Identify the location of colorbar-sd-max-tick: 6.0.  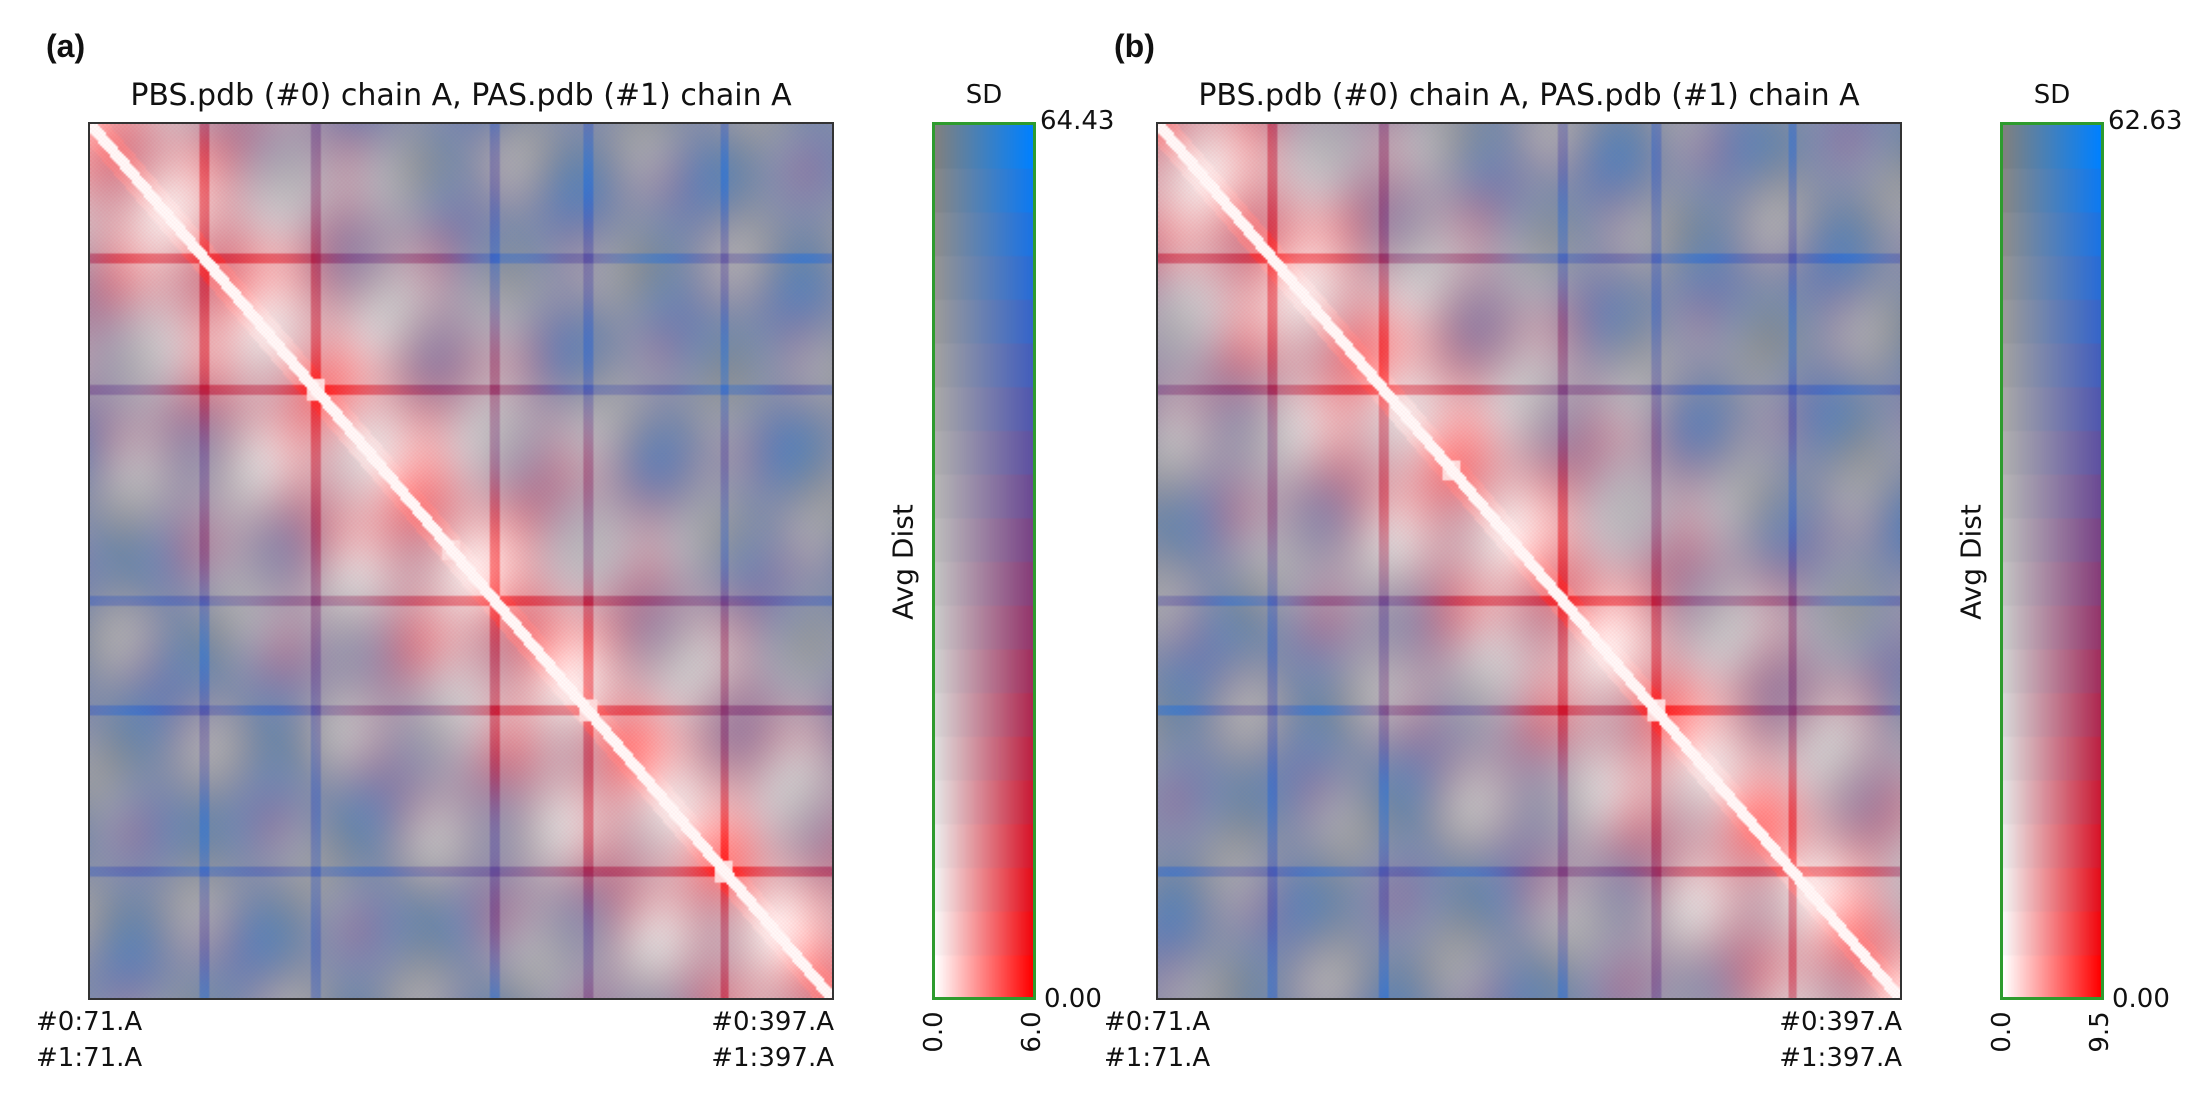
(1032, 1032).